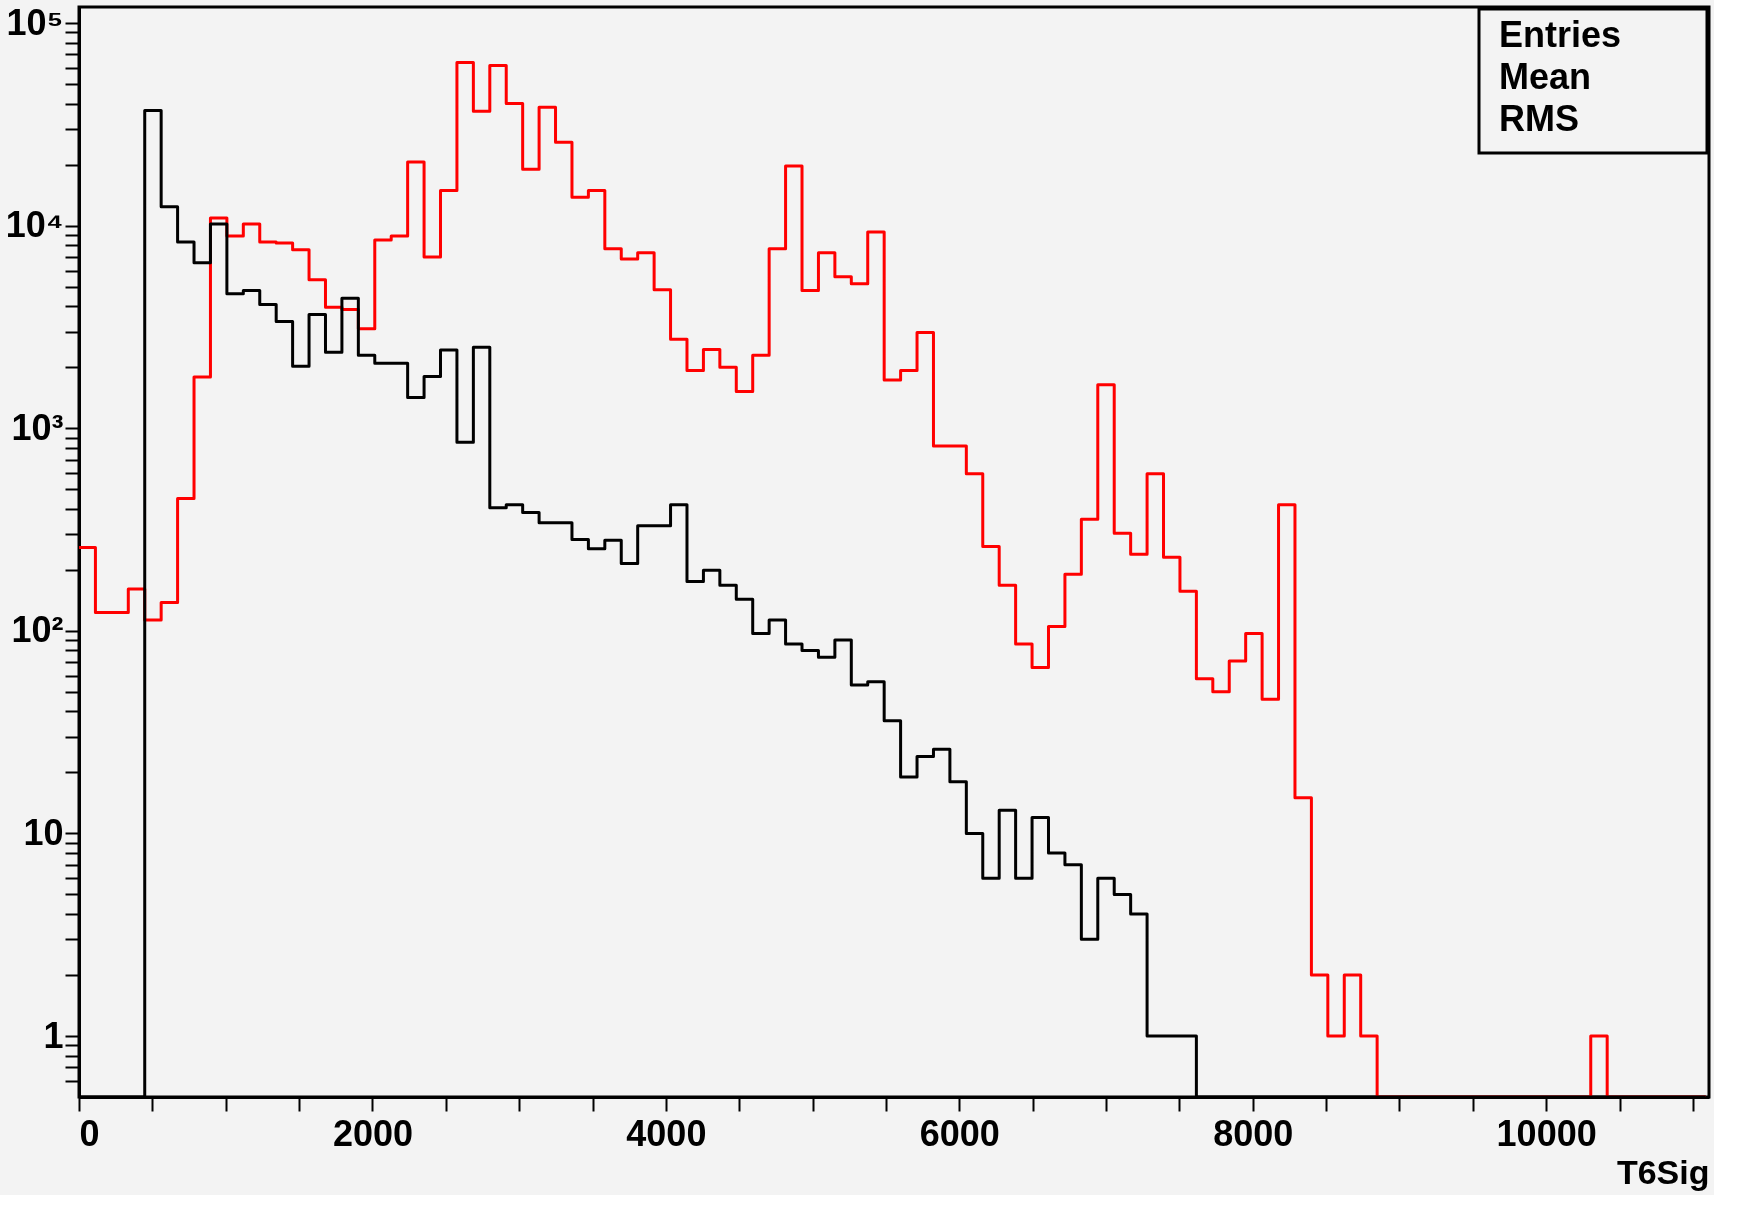  What do you see at coordinates (35, 22) in the screenshot?
I see `y-tick-label: 10⁵` at bounding box center [35, 22].